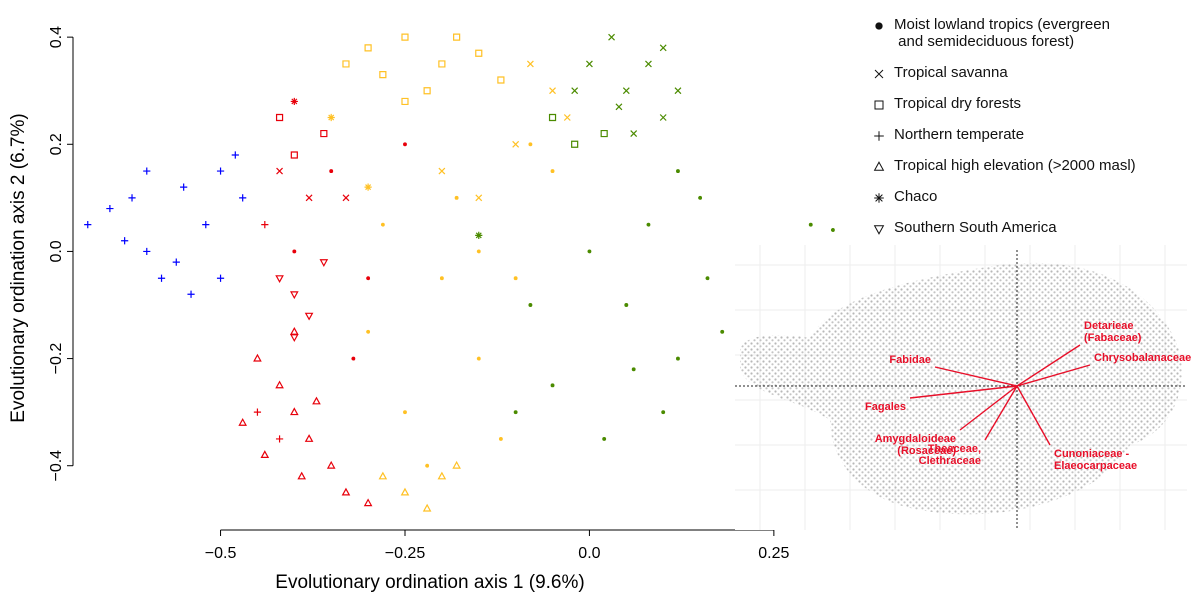 The width and height of the screenshot is (1197, 604). Describe the element at coordinates (954, 449) in the screenshot. I see `arrow-label-line: Theaceae,` at that location.